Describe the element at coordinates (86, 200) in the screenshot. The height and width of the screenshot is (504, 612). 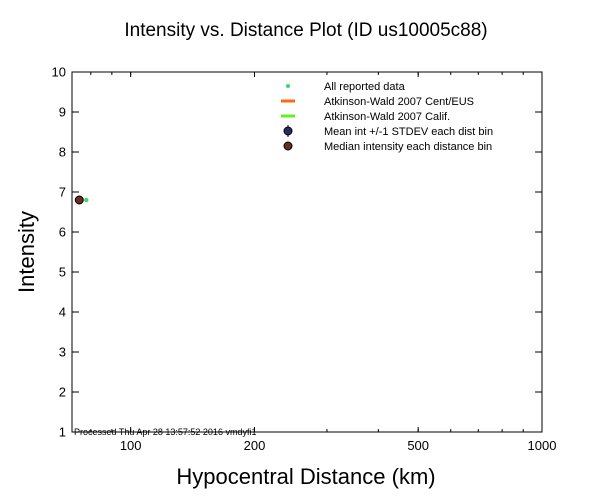
I see `reported-data-point` at that location.